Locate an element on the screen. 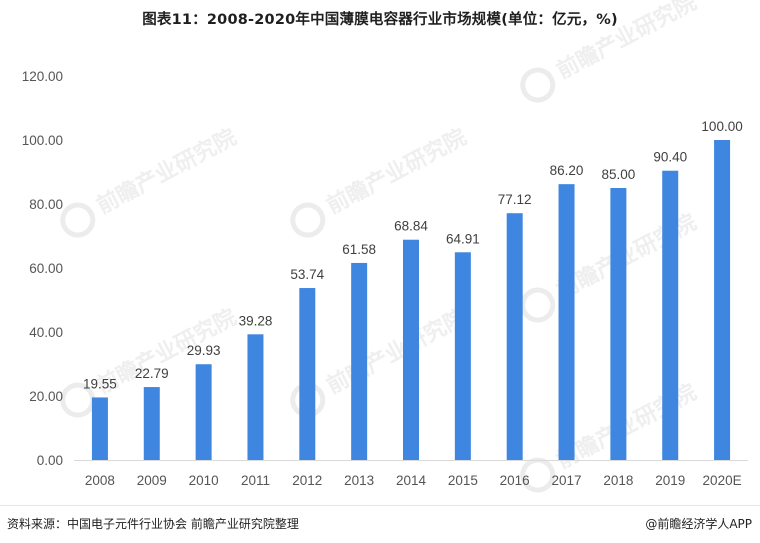  data-label: 39.28 is located at coordinates (256, 320).